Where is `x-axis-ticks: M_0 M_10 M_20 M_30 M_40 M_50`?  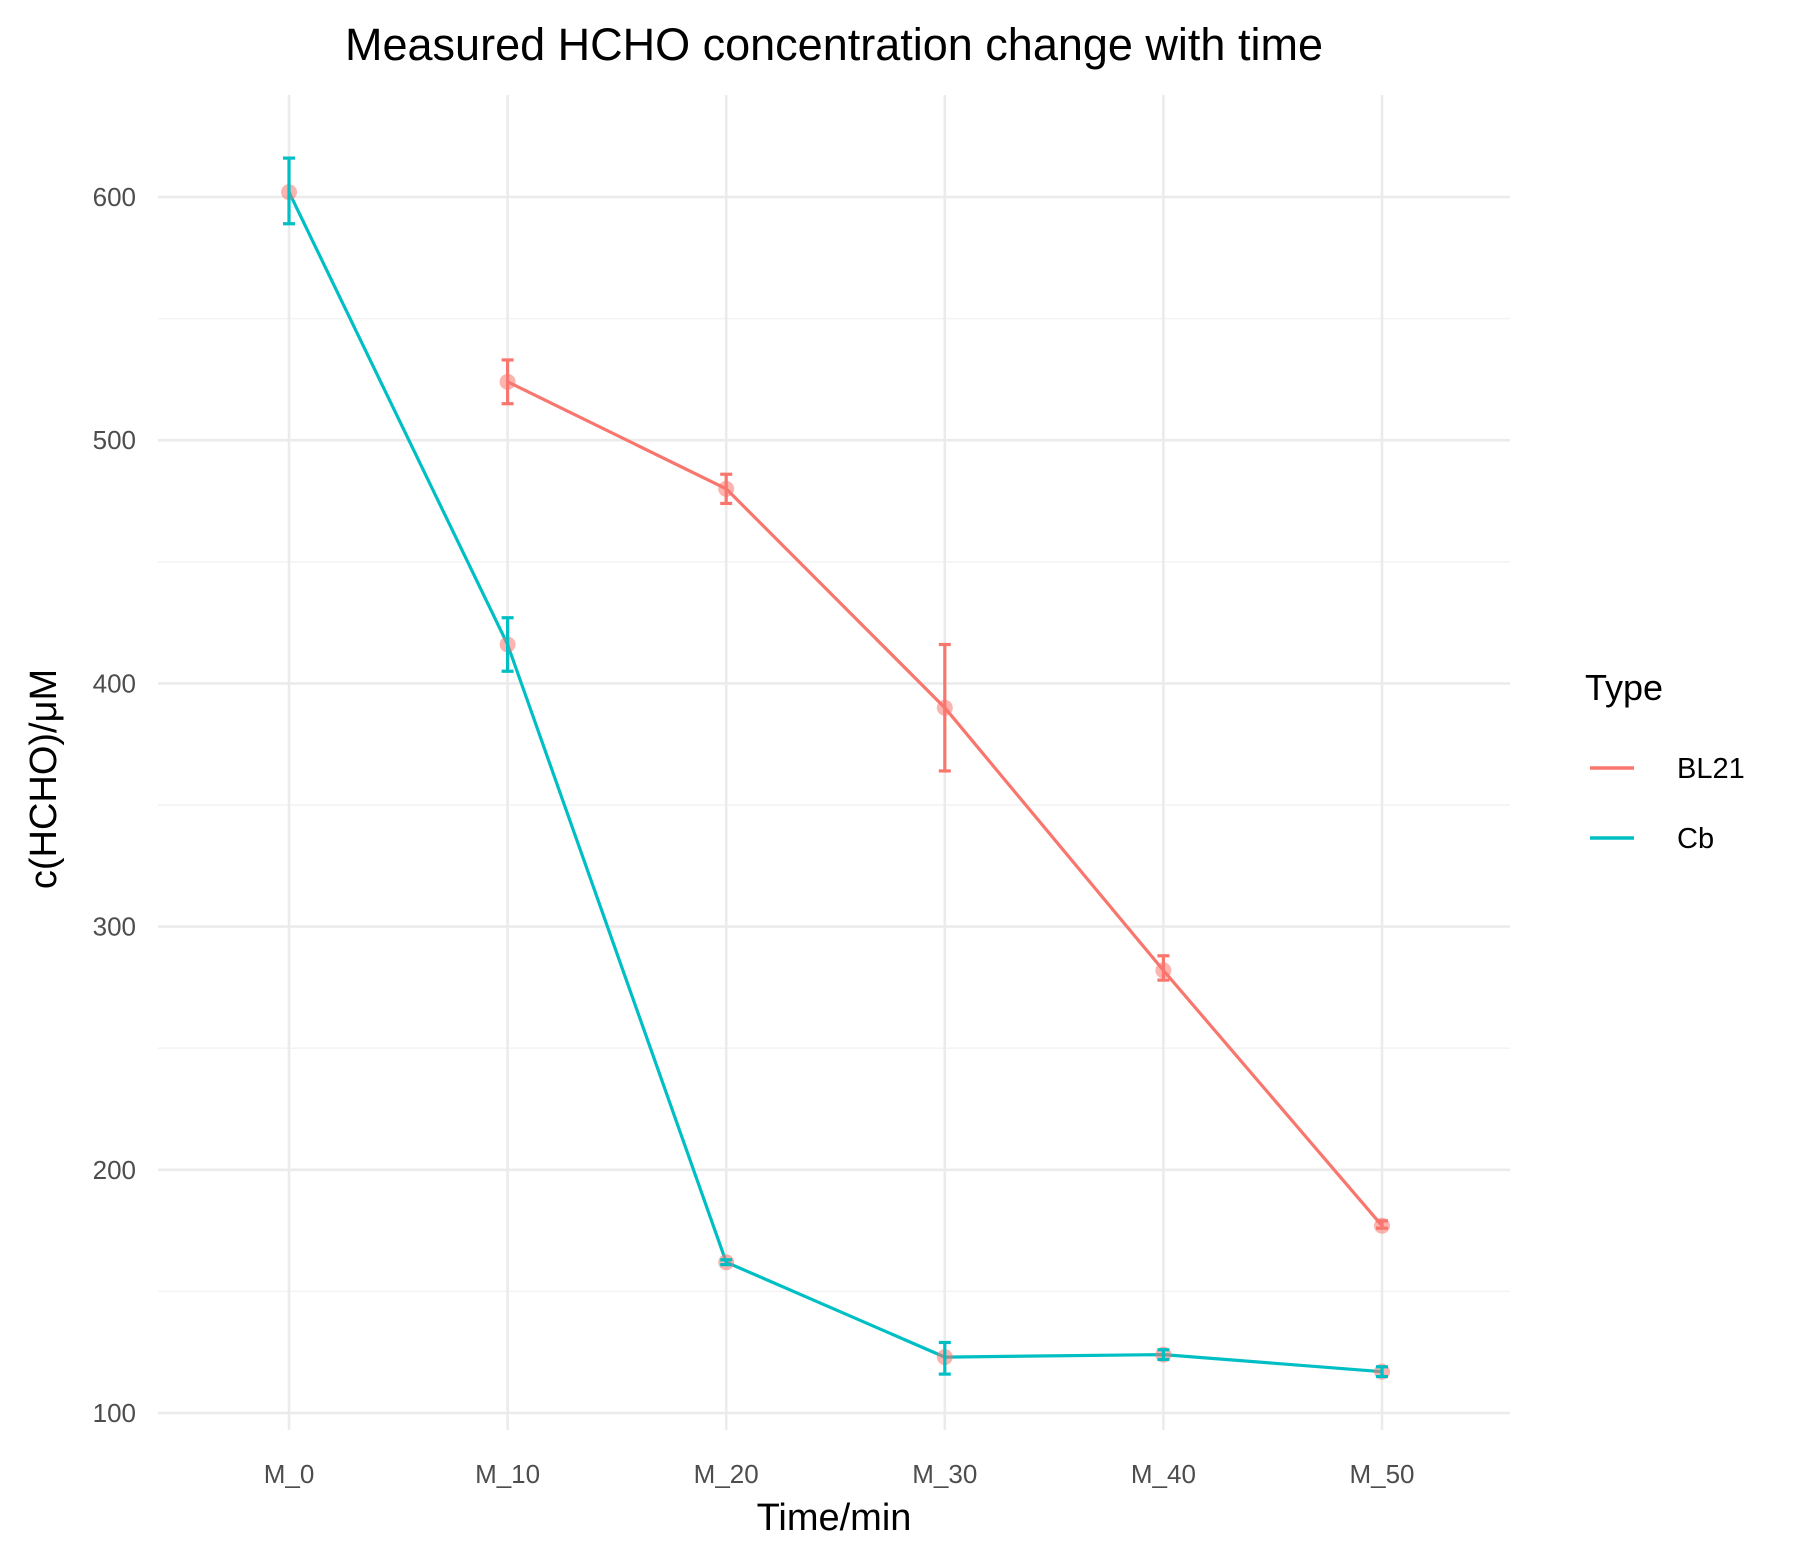
x-axis-ticks: M_0 M_10 M_20 M_30 M_40 M_50 is located at coordinates (839, 1474).